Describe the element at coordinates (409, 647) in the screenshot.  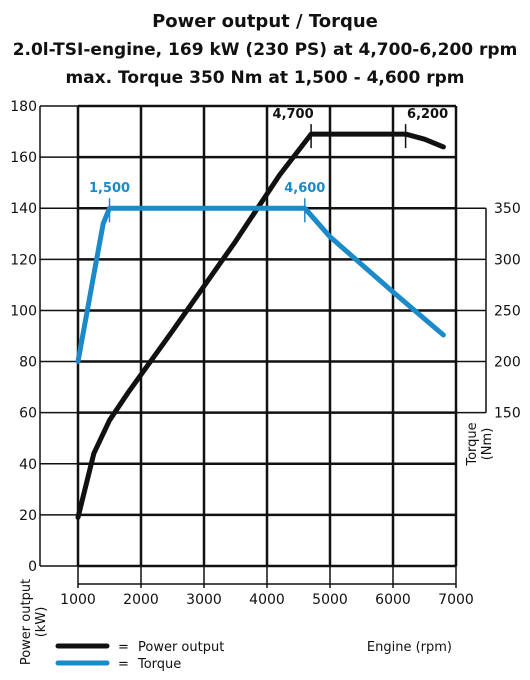
I see `x-axis-title: Engine (rpm)` at that location.